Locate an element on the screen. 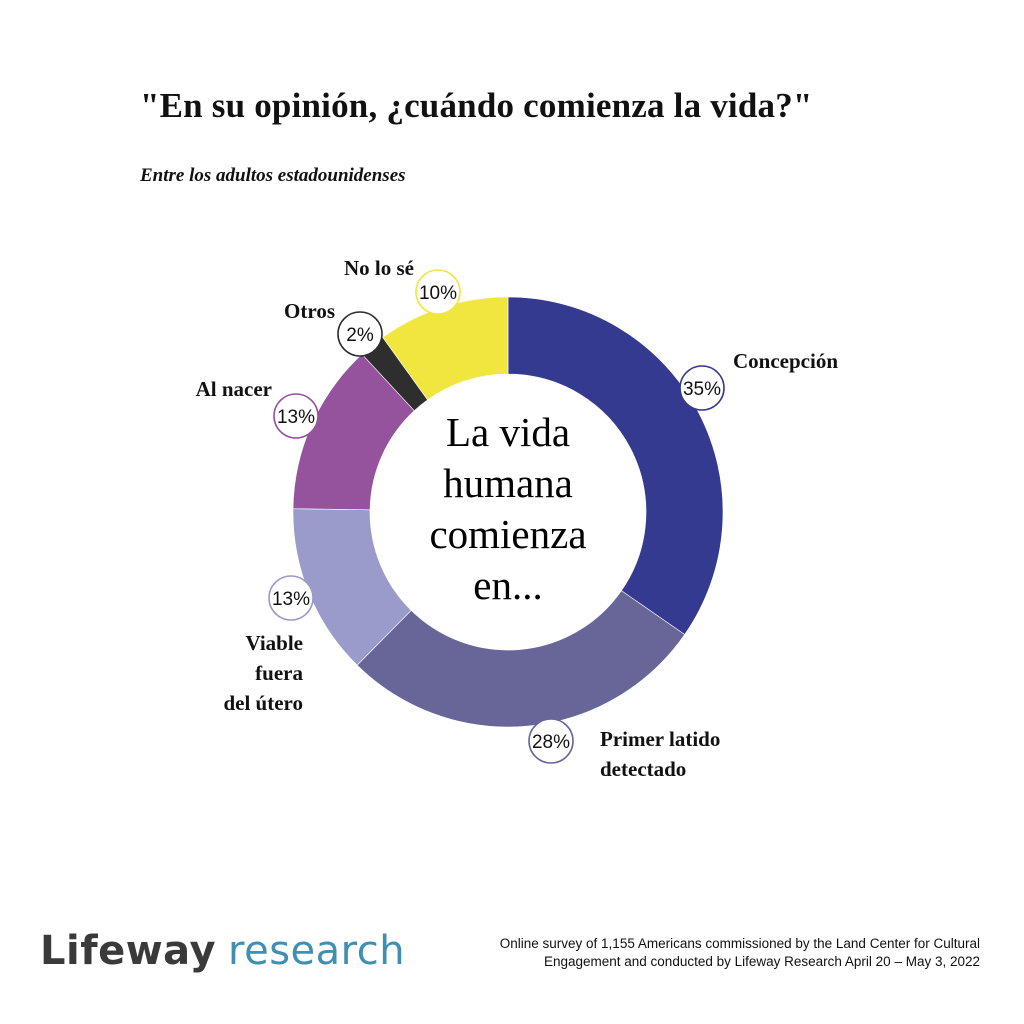  value-label: 28% is located at coordinates (551, 742).